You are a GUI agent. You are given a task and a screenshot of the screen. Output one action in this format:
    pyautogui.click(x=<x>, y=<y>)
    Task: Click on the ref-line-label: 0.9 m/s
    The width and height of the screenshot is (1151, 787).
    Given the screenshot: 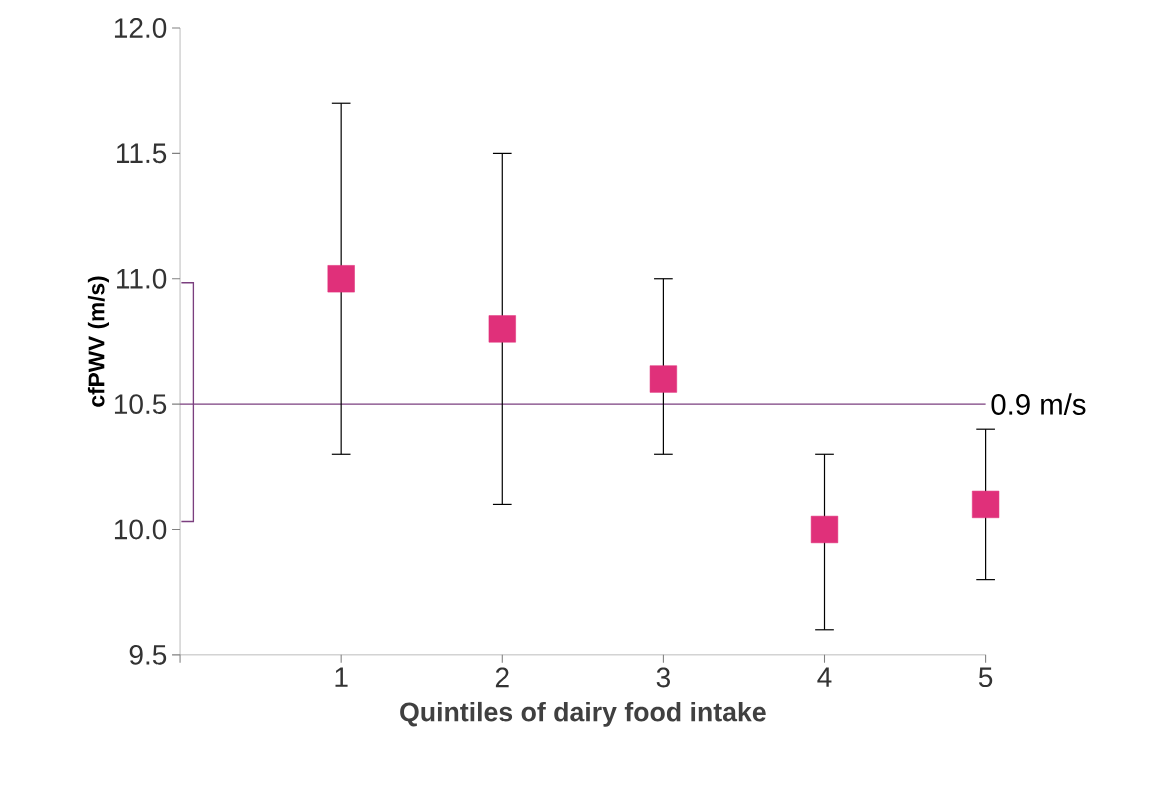 What is the action you would take?
    pyautogui.click(x=1038, y=404)
    